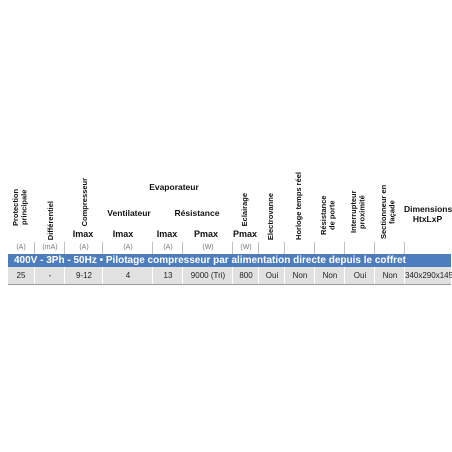 The image size is (452, 452). What do you see at coordinates (244, 209) in the screenshot?
I see `header-eclairage-label: Eclairage` at bounding box center [244, 209].